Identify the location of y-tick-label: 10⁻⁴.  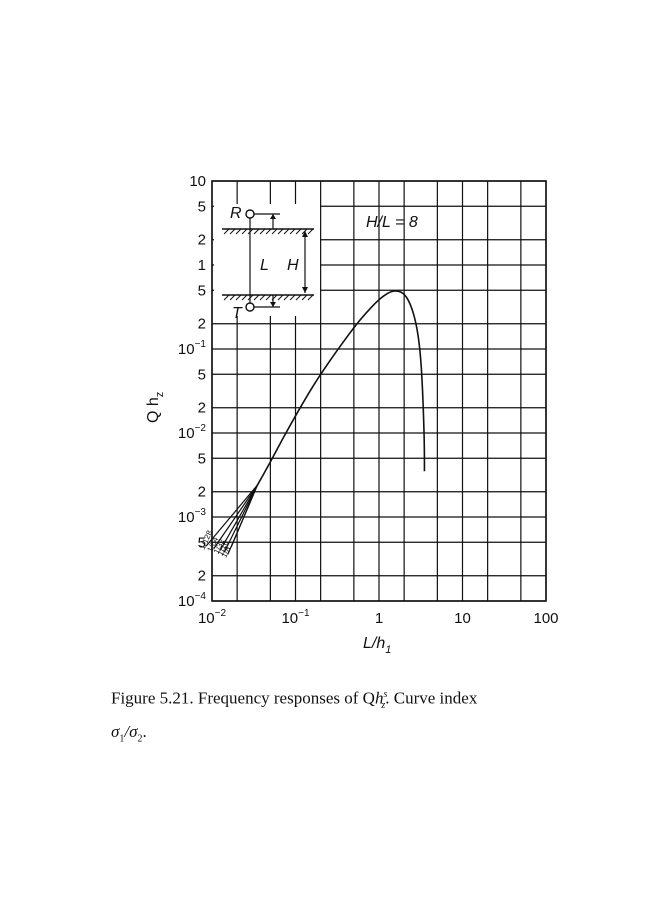
(192, 600).